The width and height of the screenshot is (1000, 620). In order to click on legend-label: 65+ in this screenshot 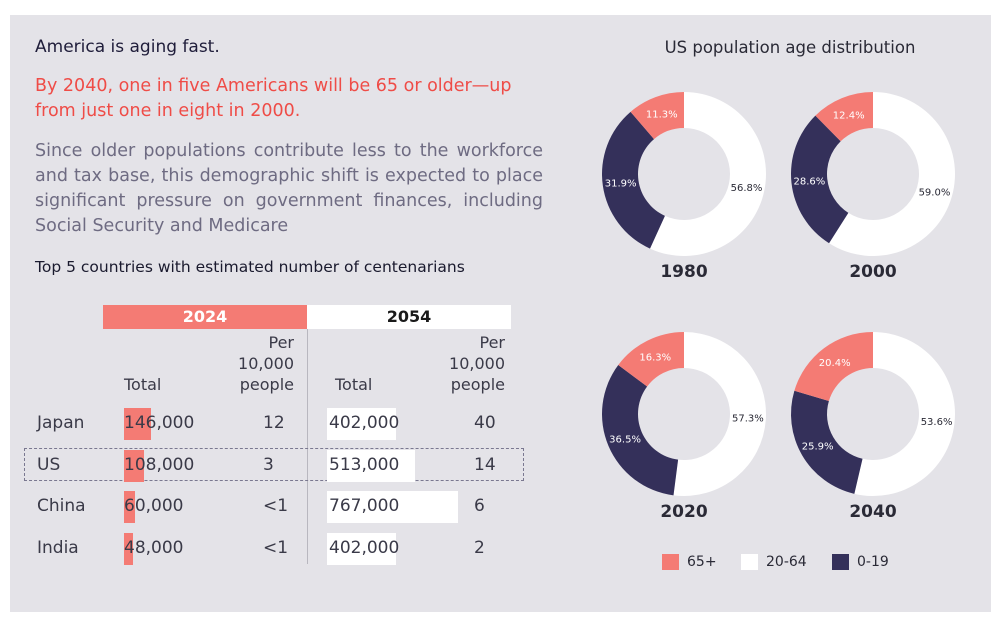, I will do `click(702, 562)`.